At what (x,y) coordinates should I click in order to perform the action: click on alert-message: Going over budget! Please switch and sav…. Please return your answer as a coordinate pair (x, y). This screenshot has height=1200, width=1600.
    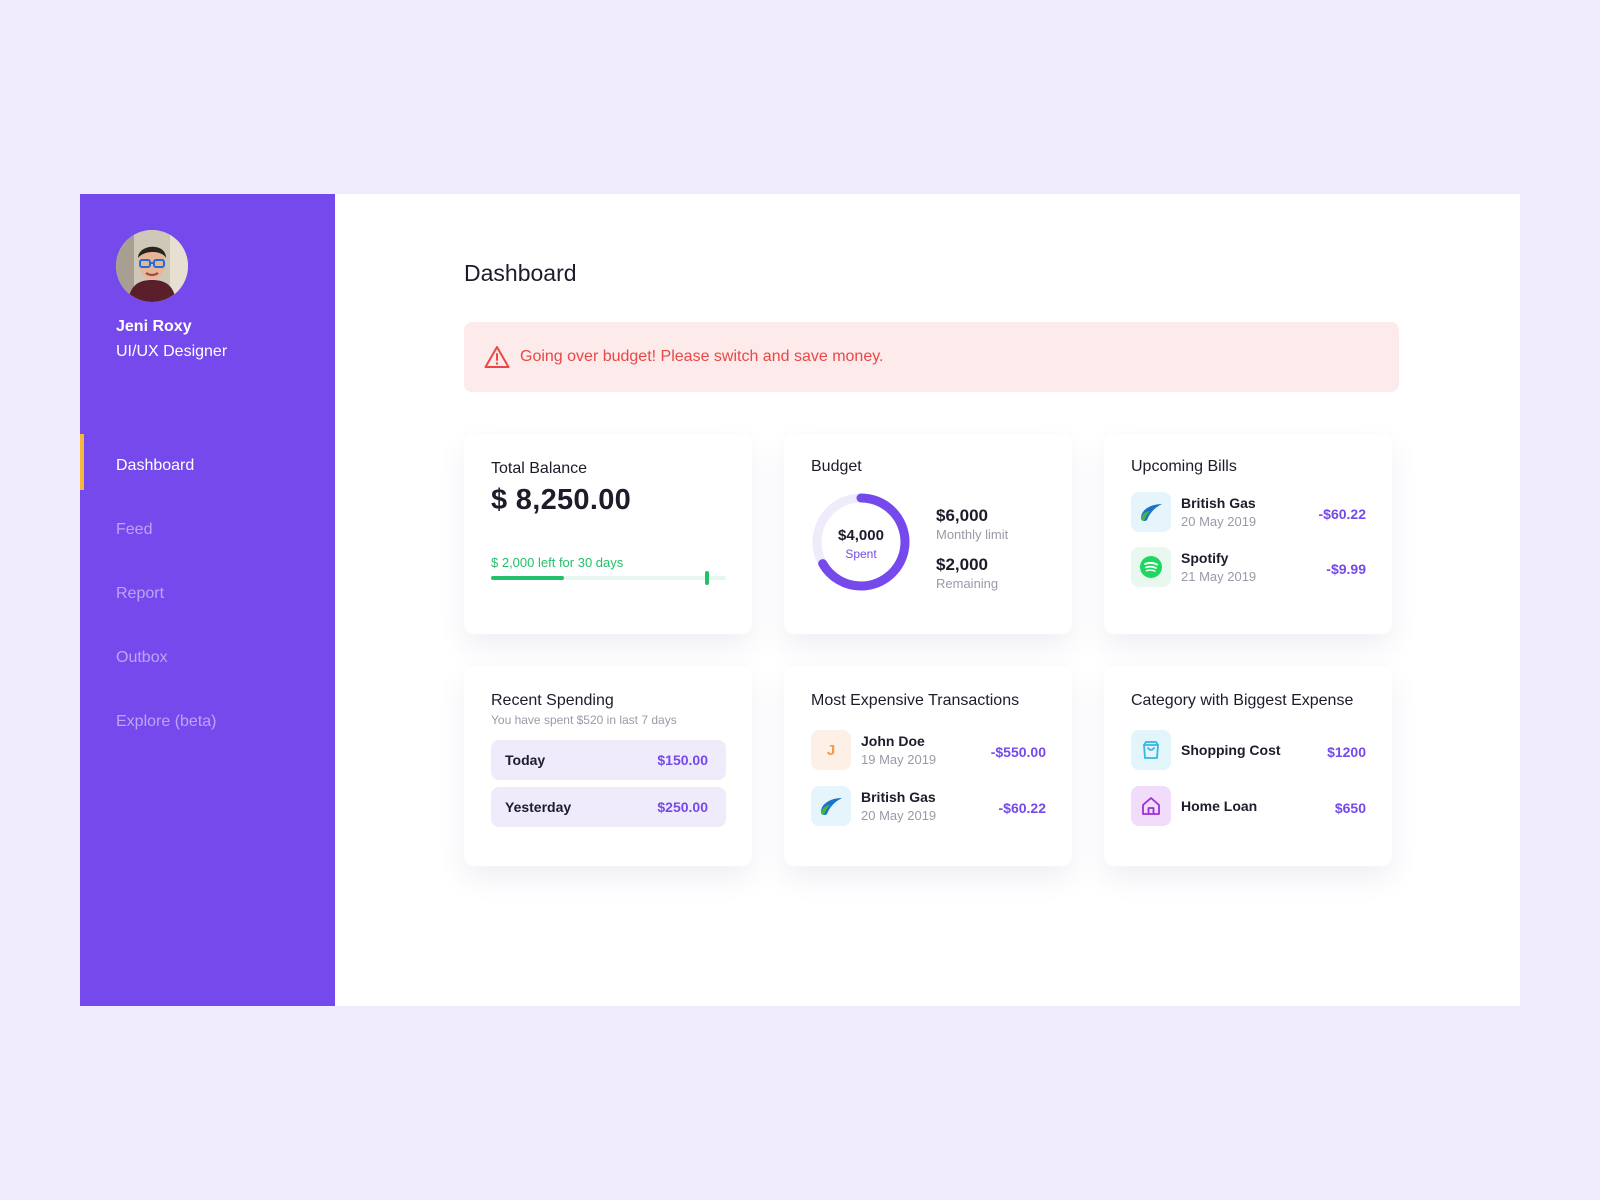
    Looking at the image, I should click on (702, 356).